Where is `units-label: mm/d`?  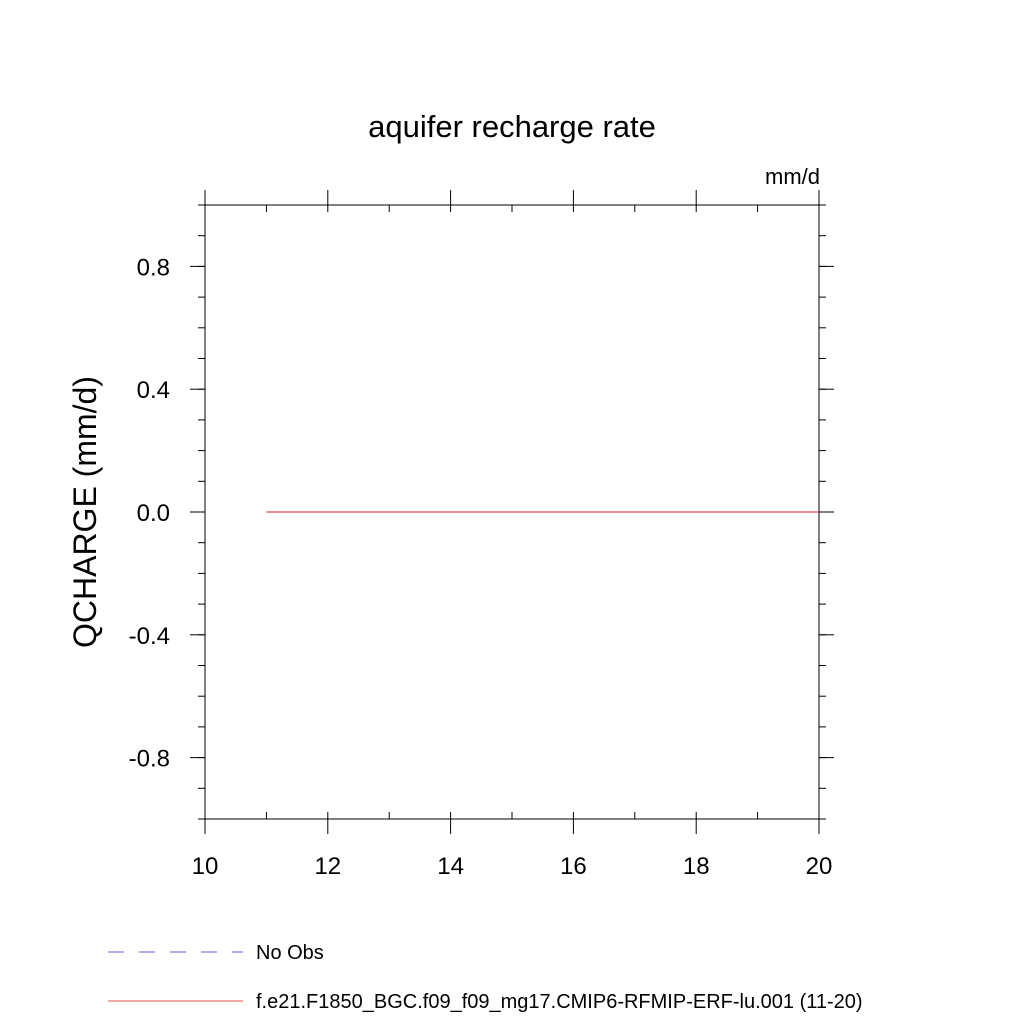
units-label: mm/d is located at coordinates (792, 176).